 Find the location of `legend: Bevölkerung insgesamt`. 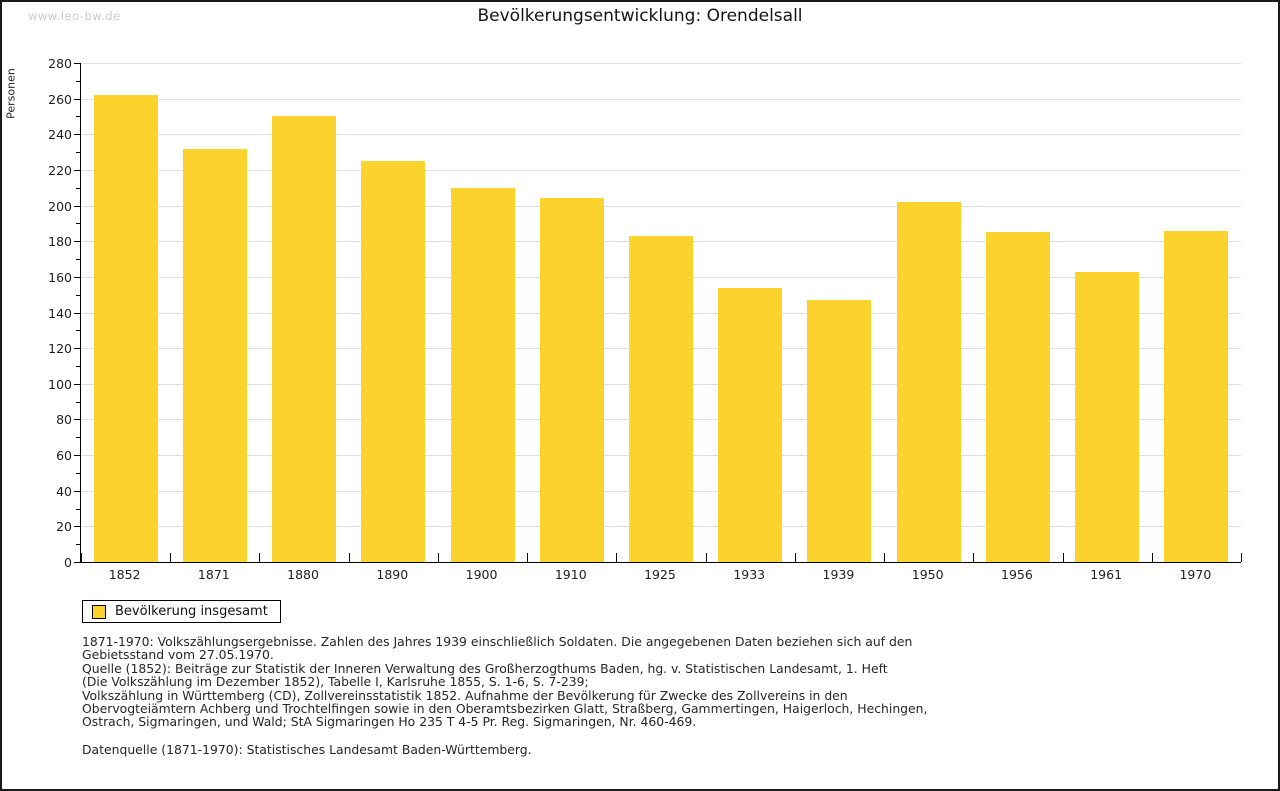

legend: Bevölkerung insgesamt is located at coordinates (181, 611).